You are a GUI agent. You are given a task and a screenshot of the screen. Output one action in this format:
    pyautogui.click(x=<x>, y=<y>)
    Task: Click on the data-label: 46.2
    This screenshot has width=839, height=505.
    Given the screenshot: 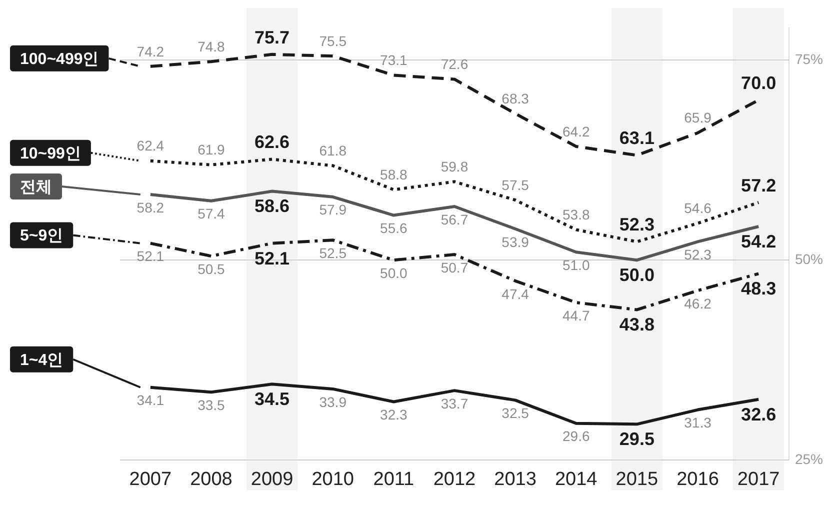 What is the action you would take?
    pyautogui.click(x=698, y=303)
    